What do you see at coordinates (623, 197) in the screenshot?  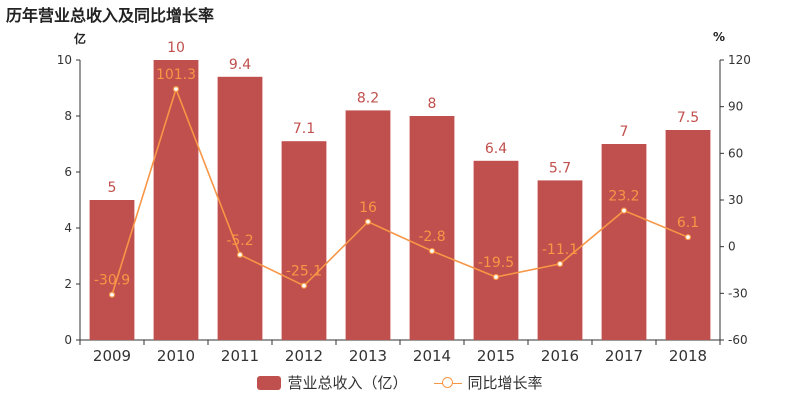 I see `growth-rate-label: 23.2` at bounding box center [623, 197].